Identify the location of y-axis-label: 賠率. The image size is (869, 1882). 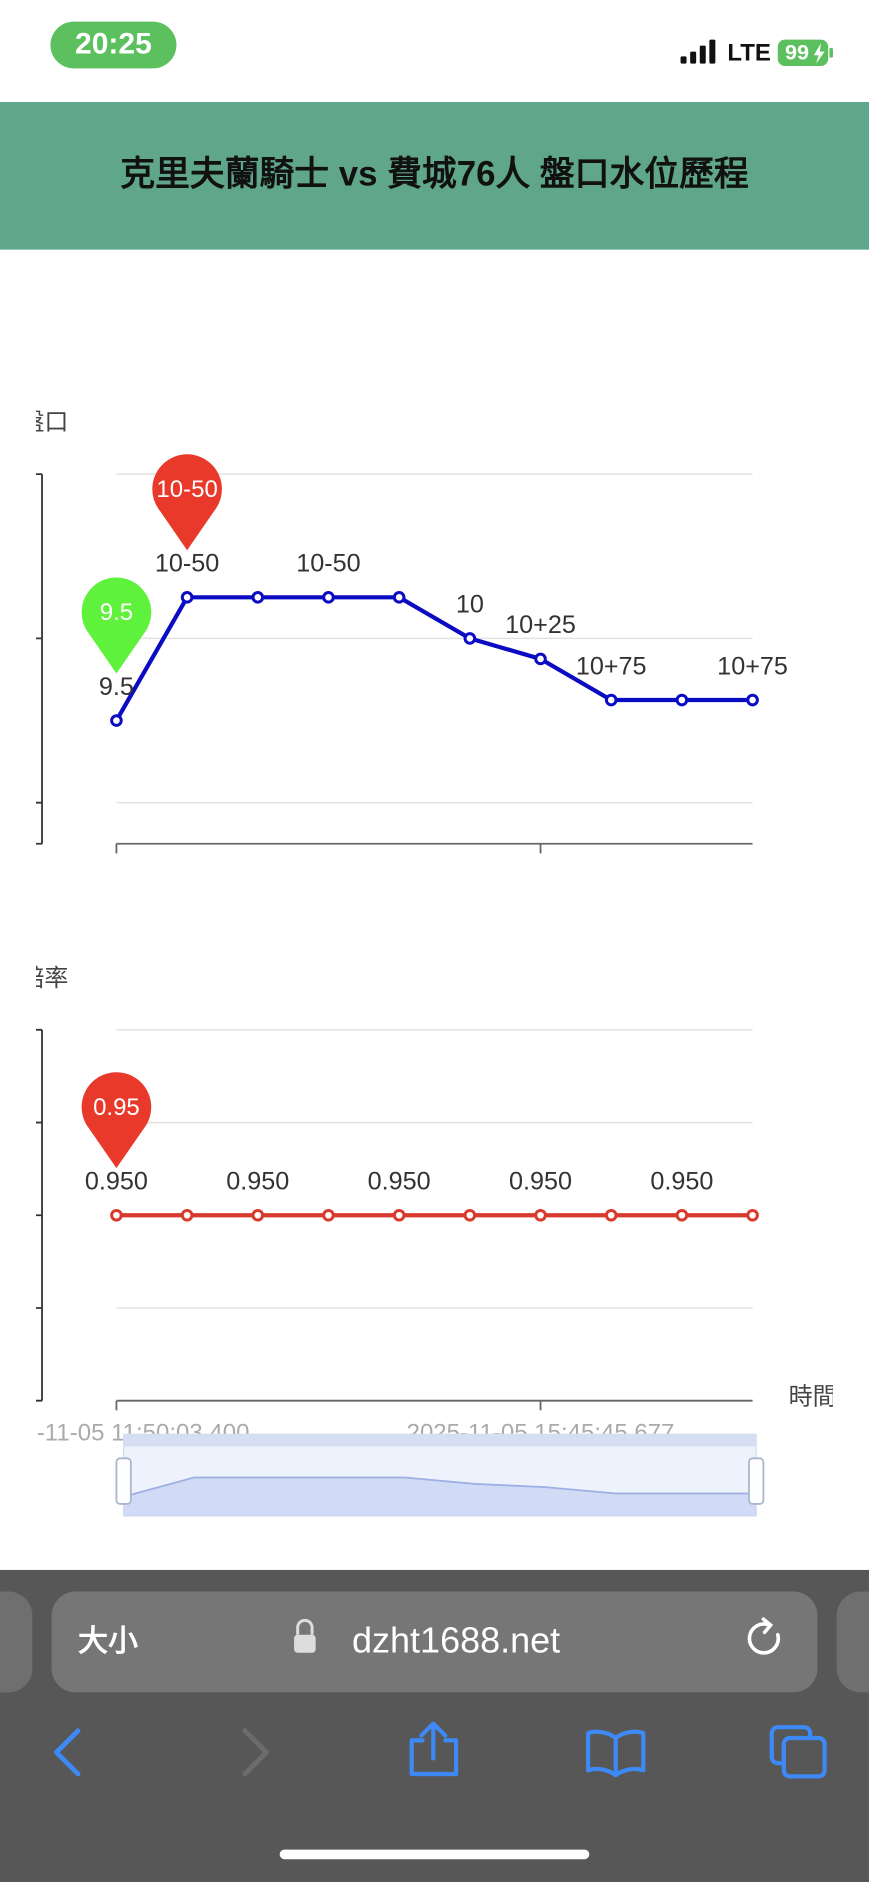
(44, 978).